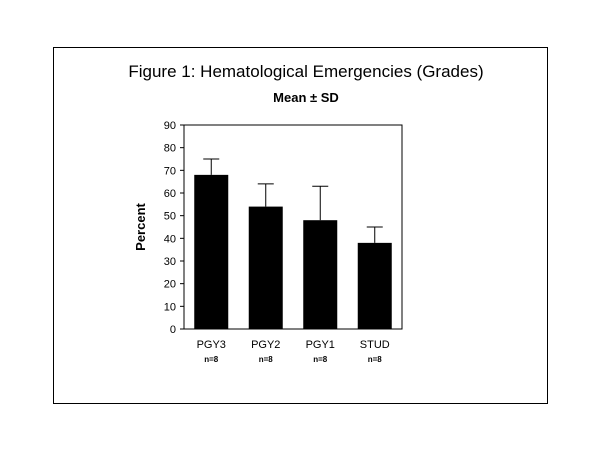 The height and width of the screenshot is (451, 612). I want to click on y-tick-label: 0, so click(173, 330).